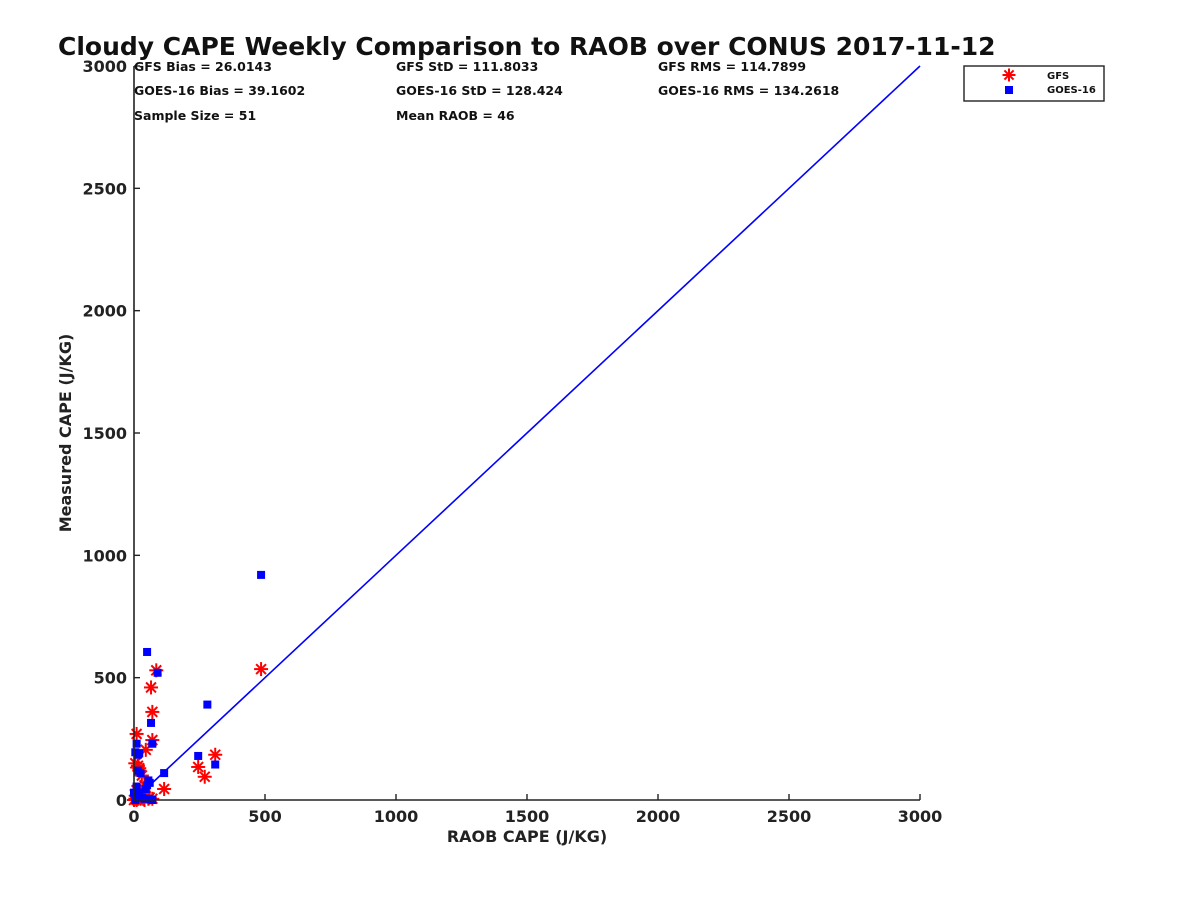 The image size is (1200, 900). Describe the element at coordinates (1071, 90) in the screenshot. I see `legend-goes16-label: GOES-16` at that location.